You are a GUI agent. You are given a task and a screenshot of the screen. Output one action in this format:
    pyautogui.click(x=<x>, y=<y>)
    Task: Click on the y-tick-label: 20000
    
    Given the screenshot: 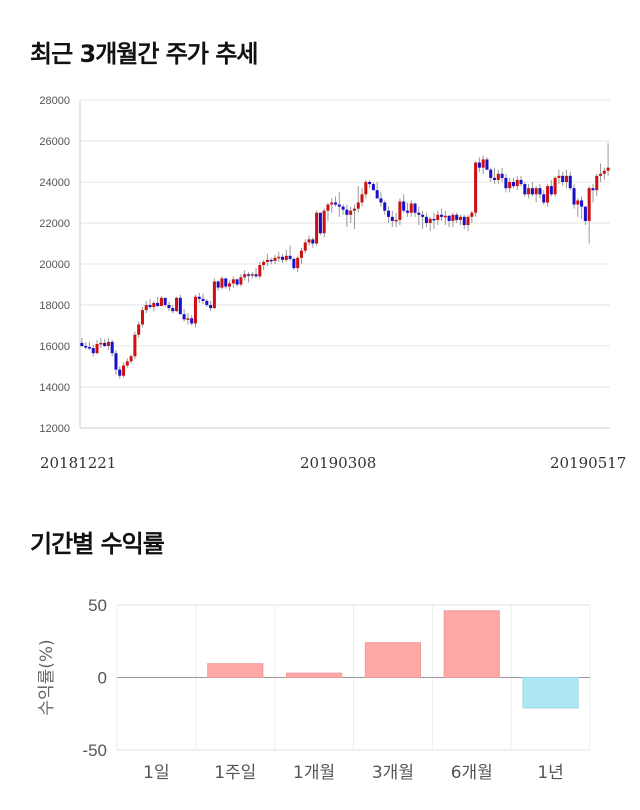 What is the action you would take?
    pyautogui.click(x=54, y=265)
    